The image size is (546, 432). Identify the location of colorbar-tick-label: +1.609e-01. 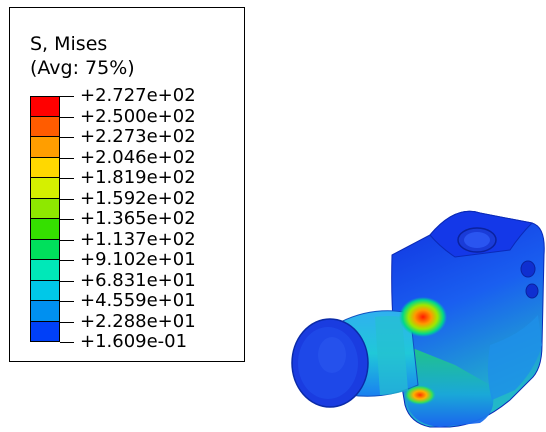
(134, 341).